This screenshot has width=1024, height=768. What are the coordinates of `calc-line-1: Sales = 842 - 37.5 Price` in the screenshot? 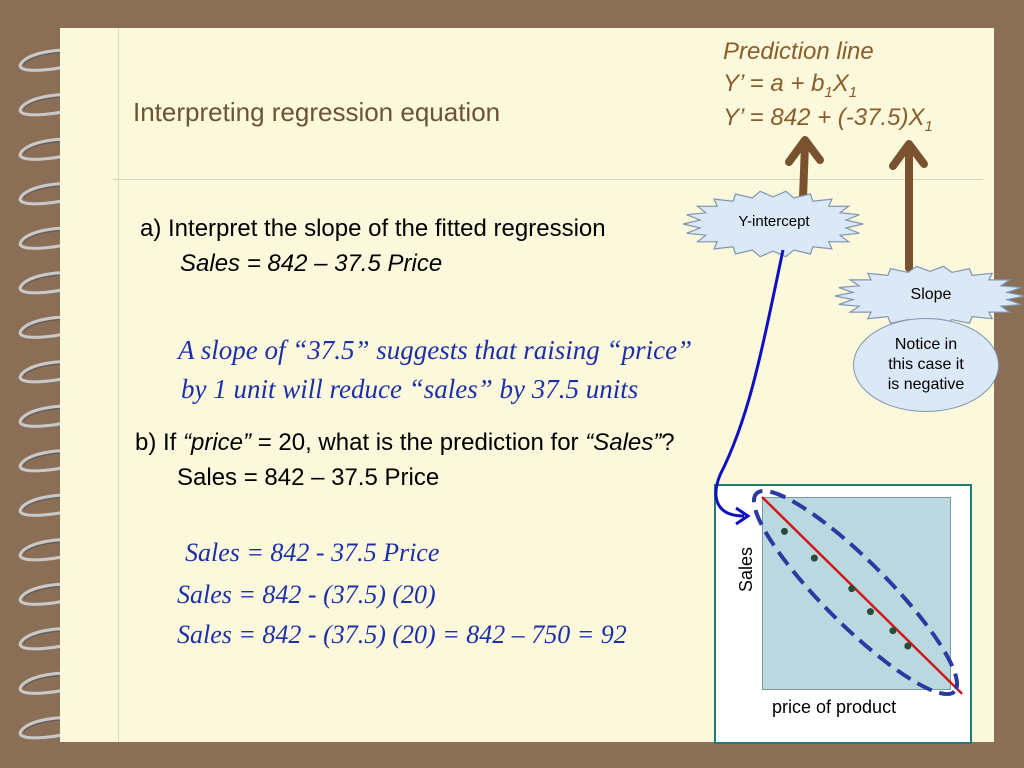 It's located at (312, 552).